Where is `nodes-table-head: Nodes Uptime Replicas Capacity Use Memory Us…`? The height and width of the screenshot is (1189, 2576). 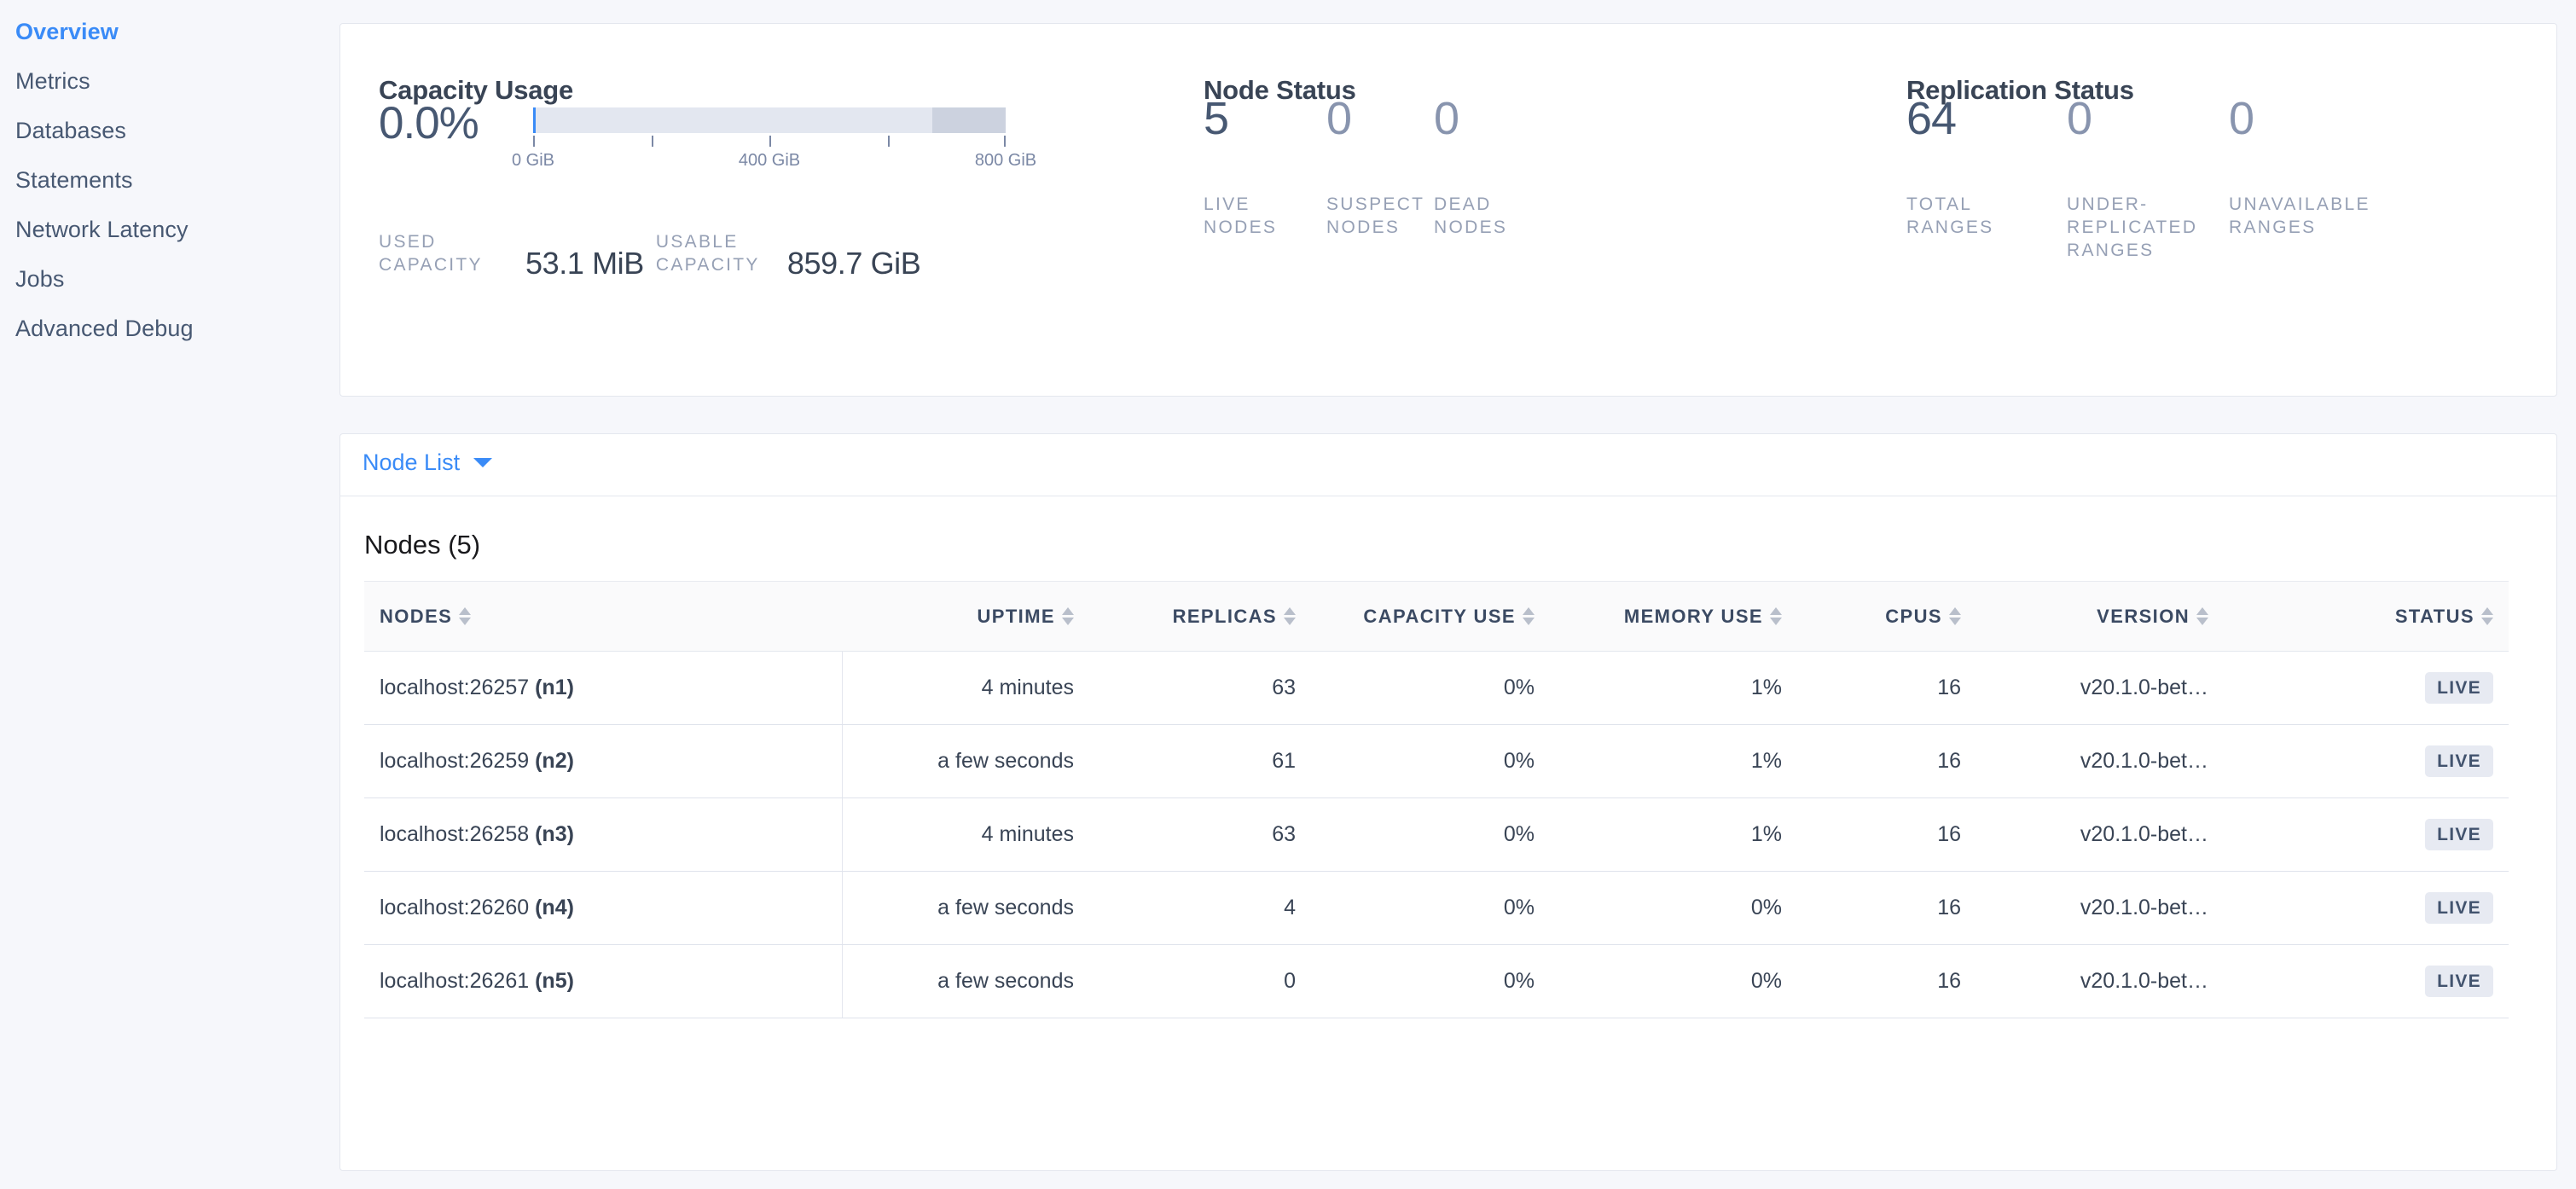
nodes-table-head: Nodes Uptime Replicas Capacity Use Memory Us… is located at coordinates (1436, 616).